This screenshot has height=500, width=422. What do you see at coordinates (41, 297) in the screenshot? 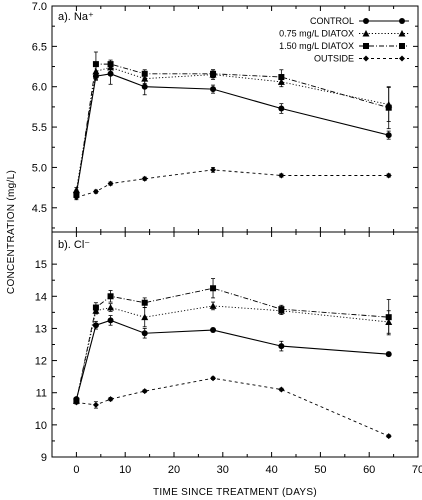
I see `panel-b-ytick-label: 14` at bounding box center [41, 297].